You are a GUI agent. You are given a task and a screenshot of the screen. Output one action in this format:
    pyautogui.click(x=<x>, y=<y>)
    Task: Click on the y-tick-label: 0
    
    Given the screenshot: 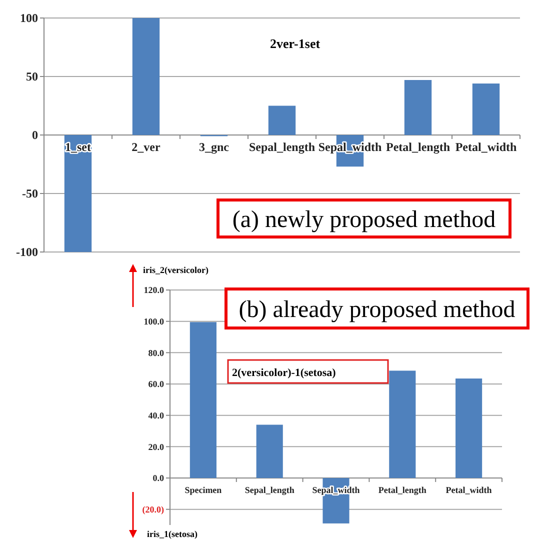 What is the action you would take?
    pyautogui.click(x=35, y=135)
    